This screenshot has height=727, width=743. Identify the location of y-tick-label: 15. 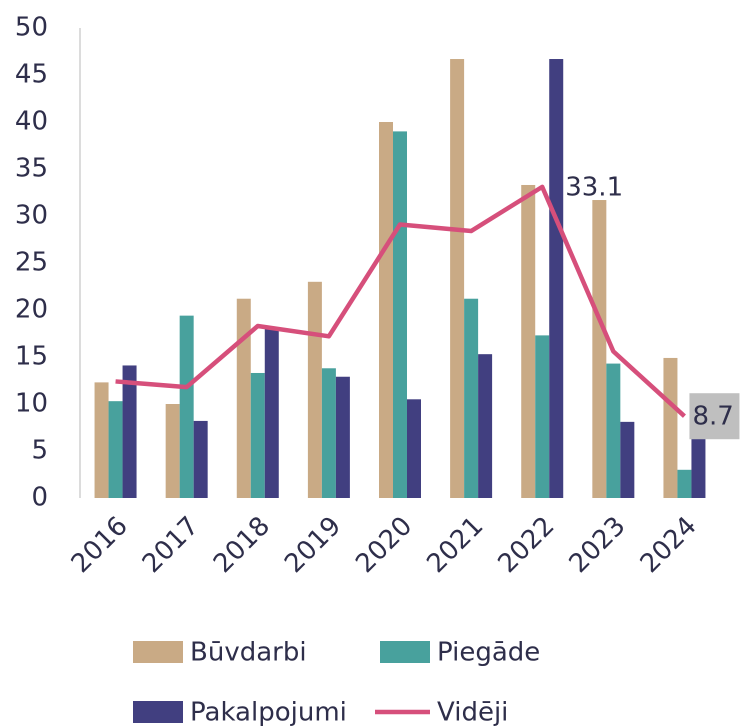
(31, 357).